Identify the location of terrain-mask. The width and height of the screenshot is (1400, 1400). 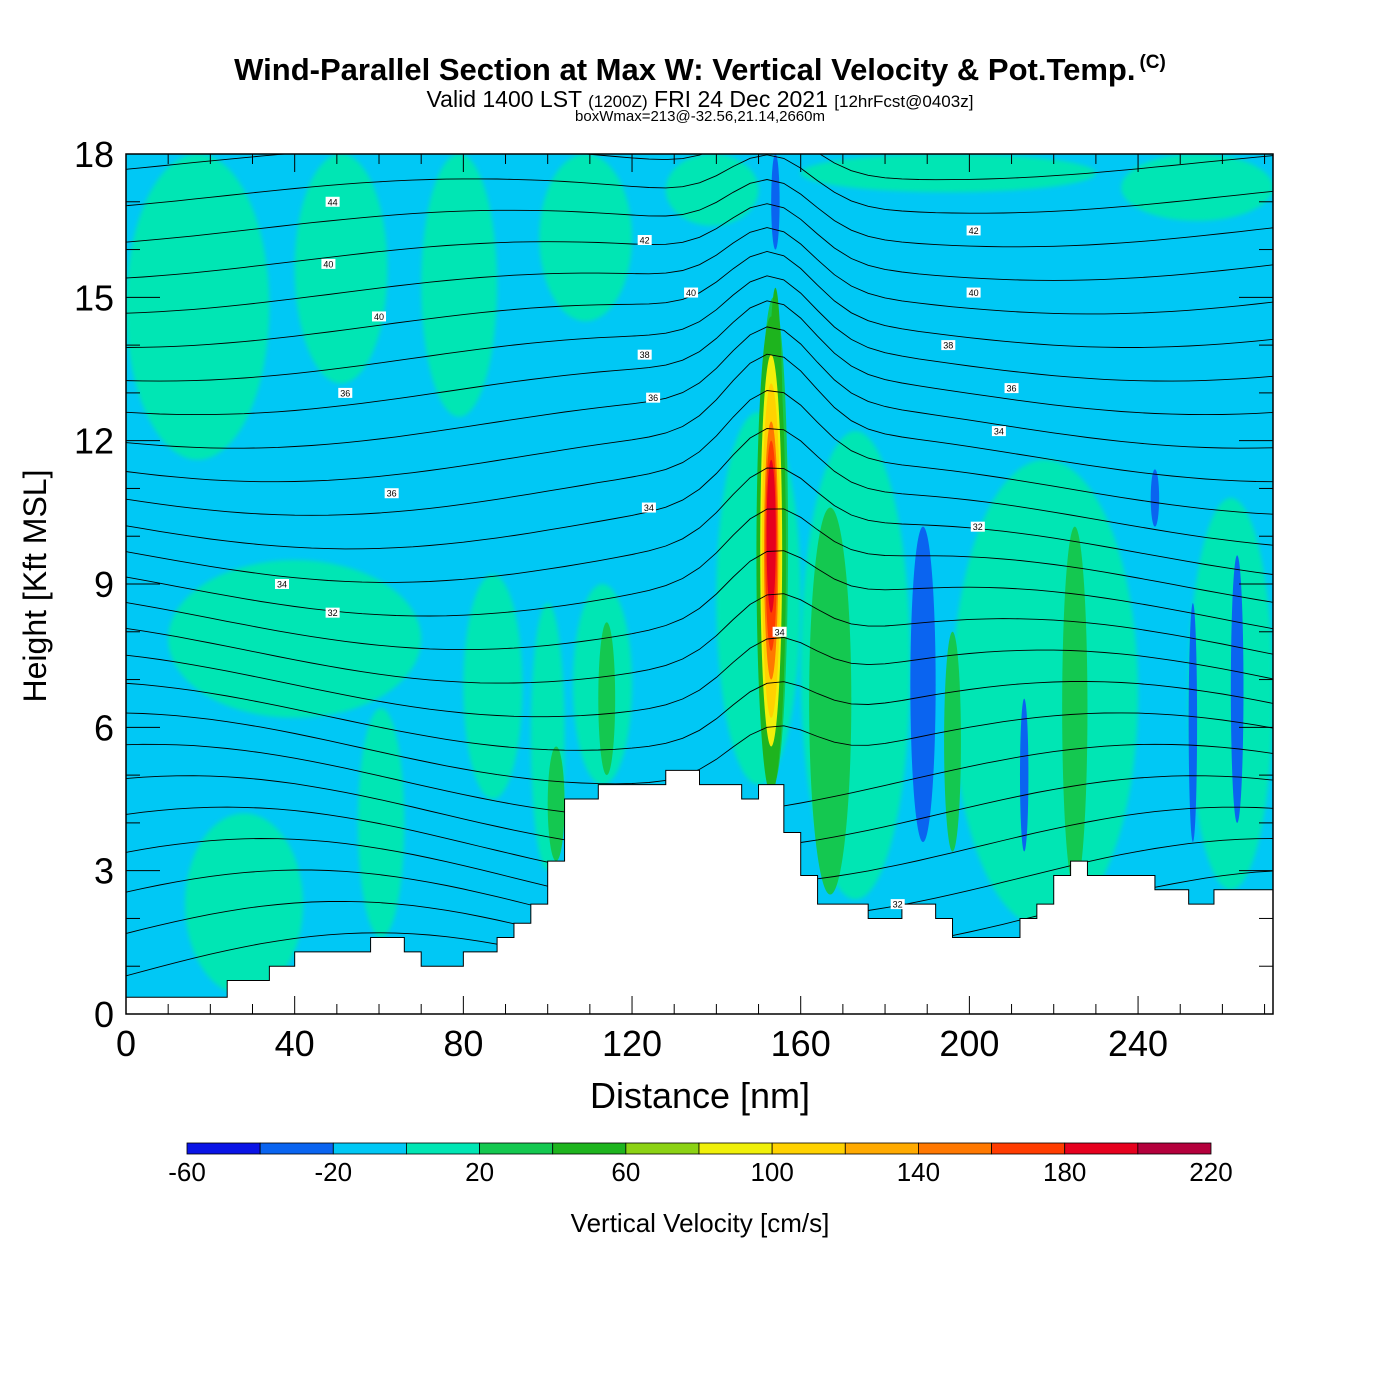
(699, 892).